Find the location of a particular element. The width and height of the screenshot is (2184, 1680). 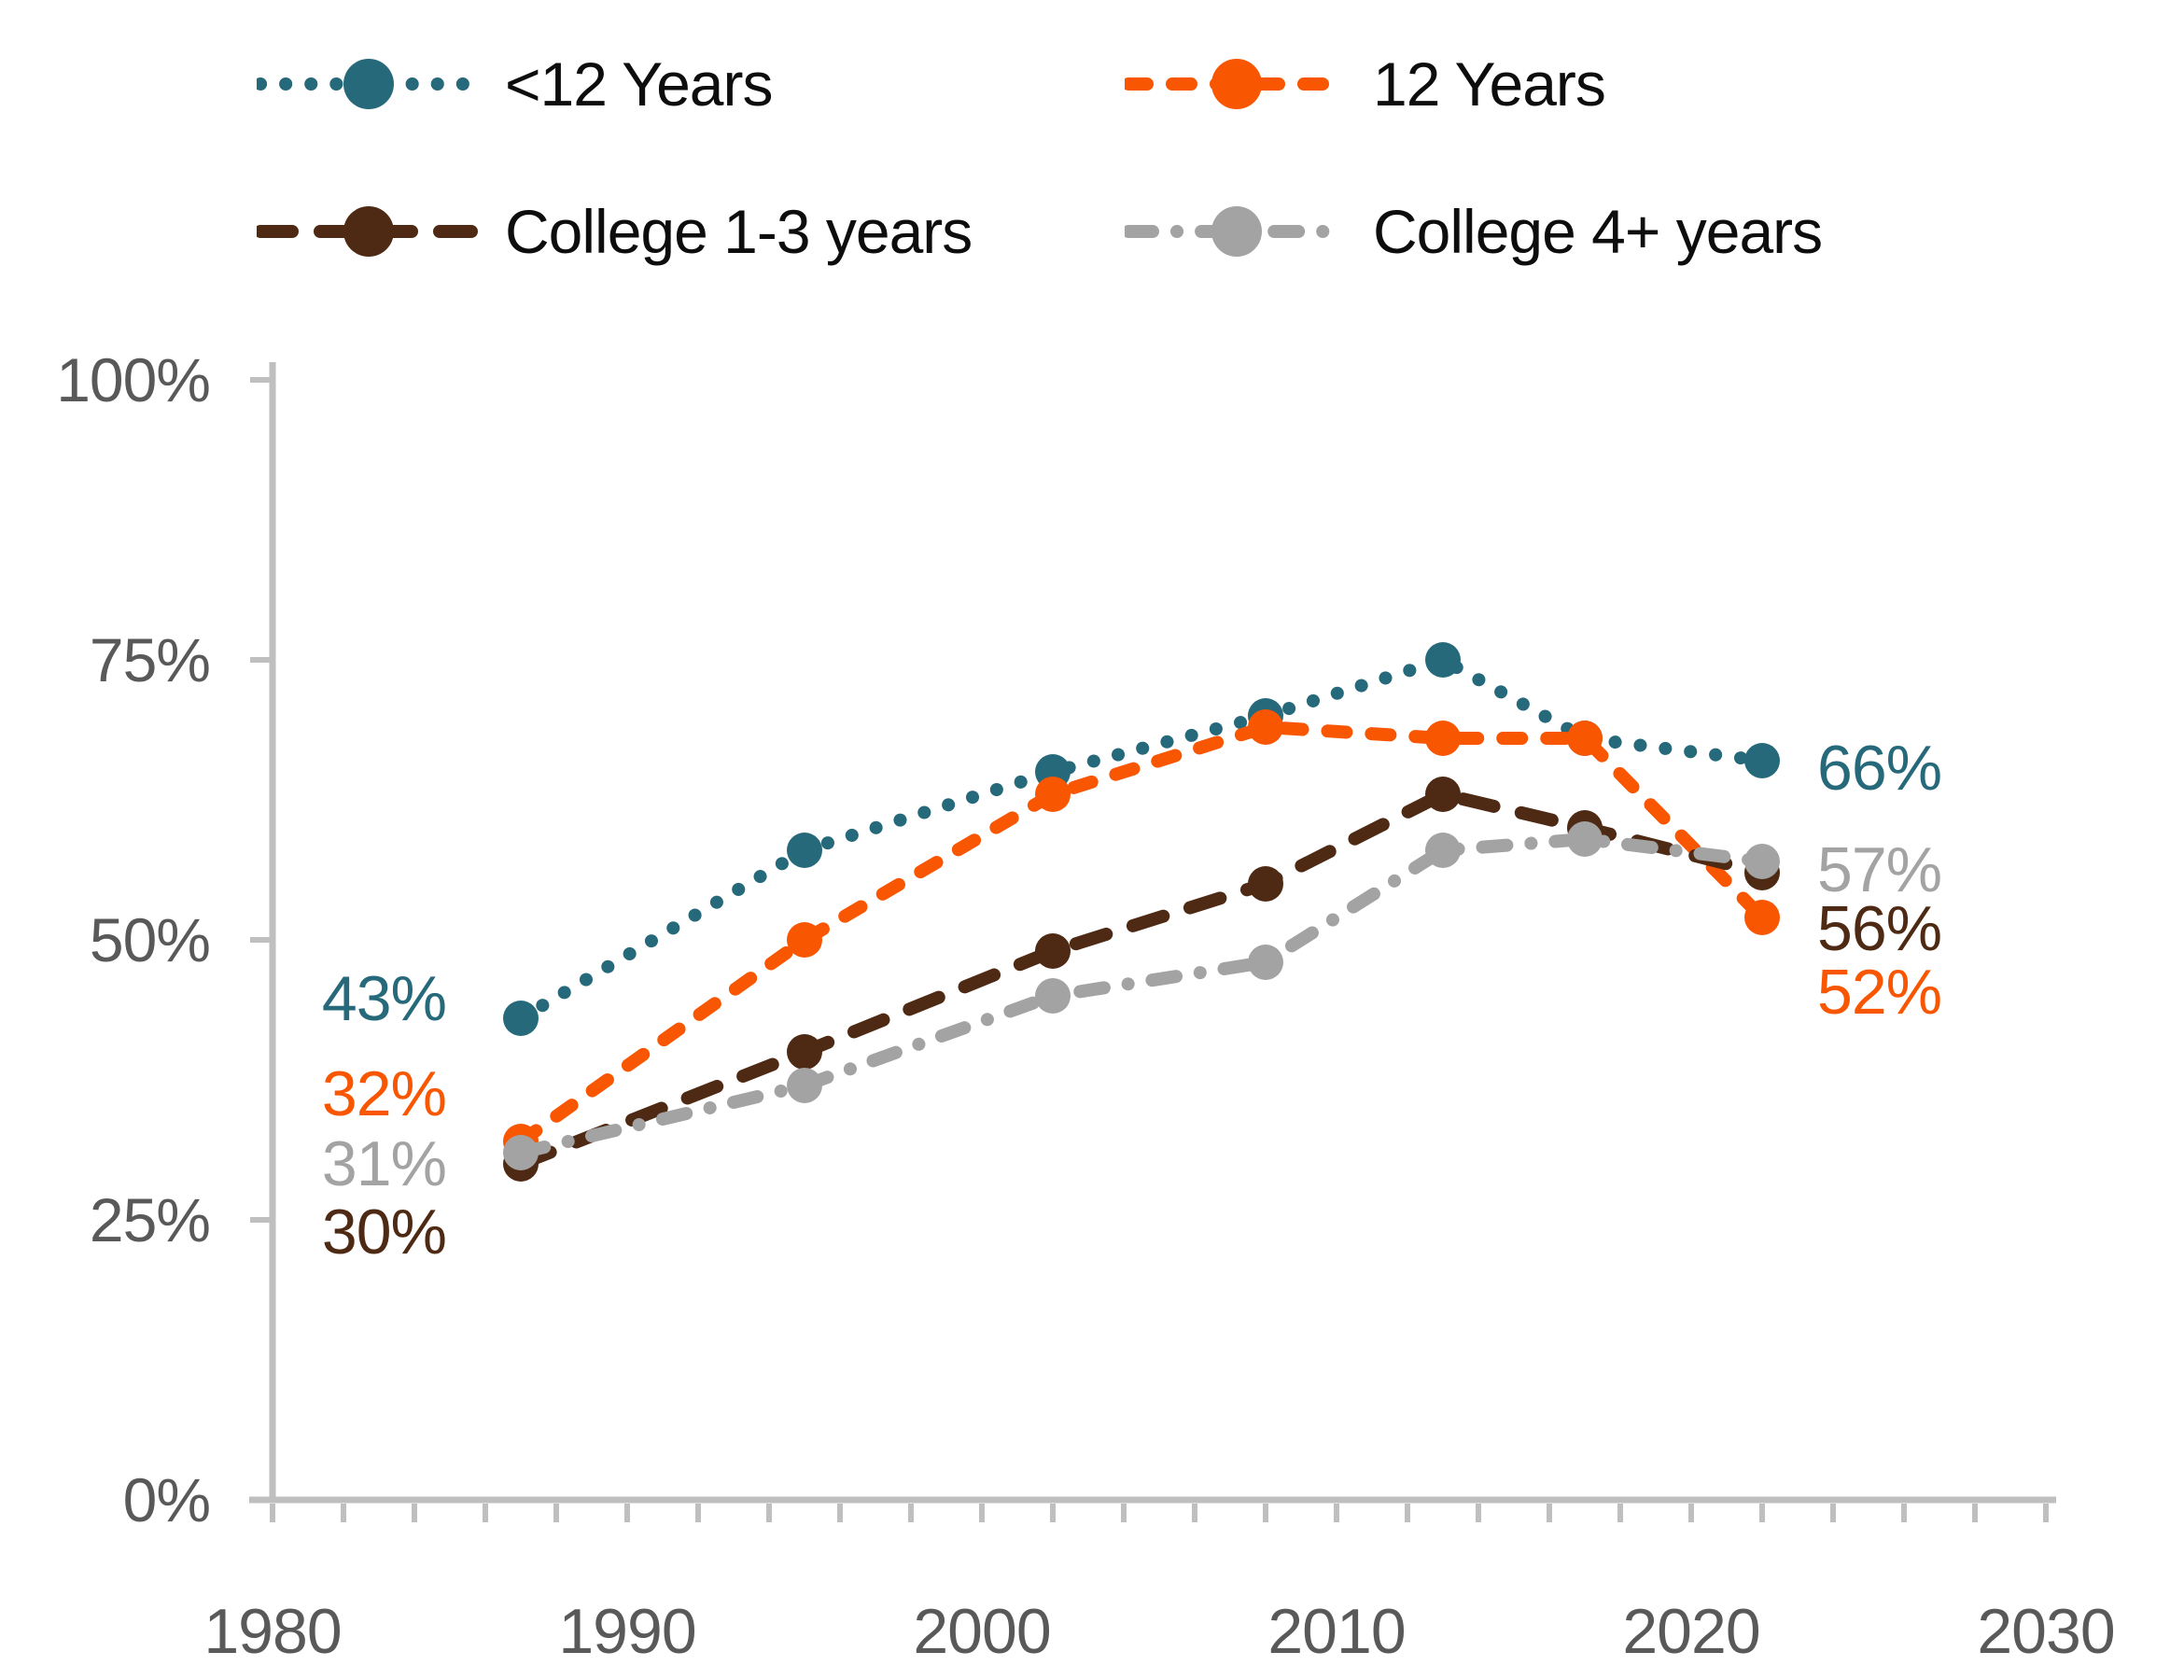

y-axis-tick-label: 25% is located at coordinates (150, 1219).